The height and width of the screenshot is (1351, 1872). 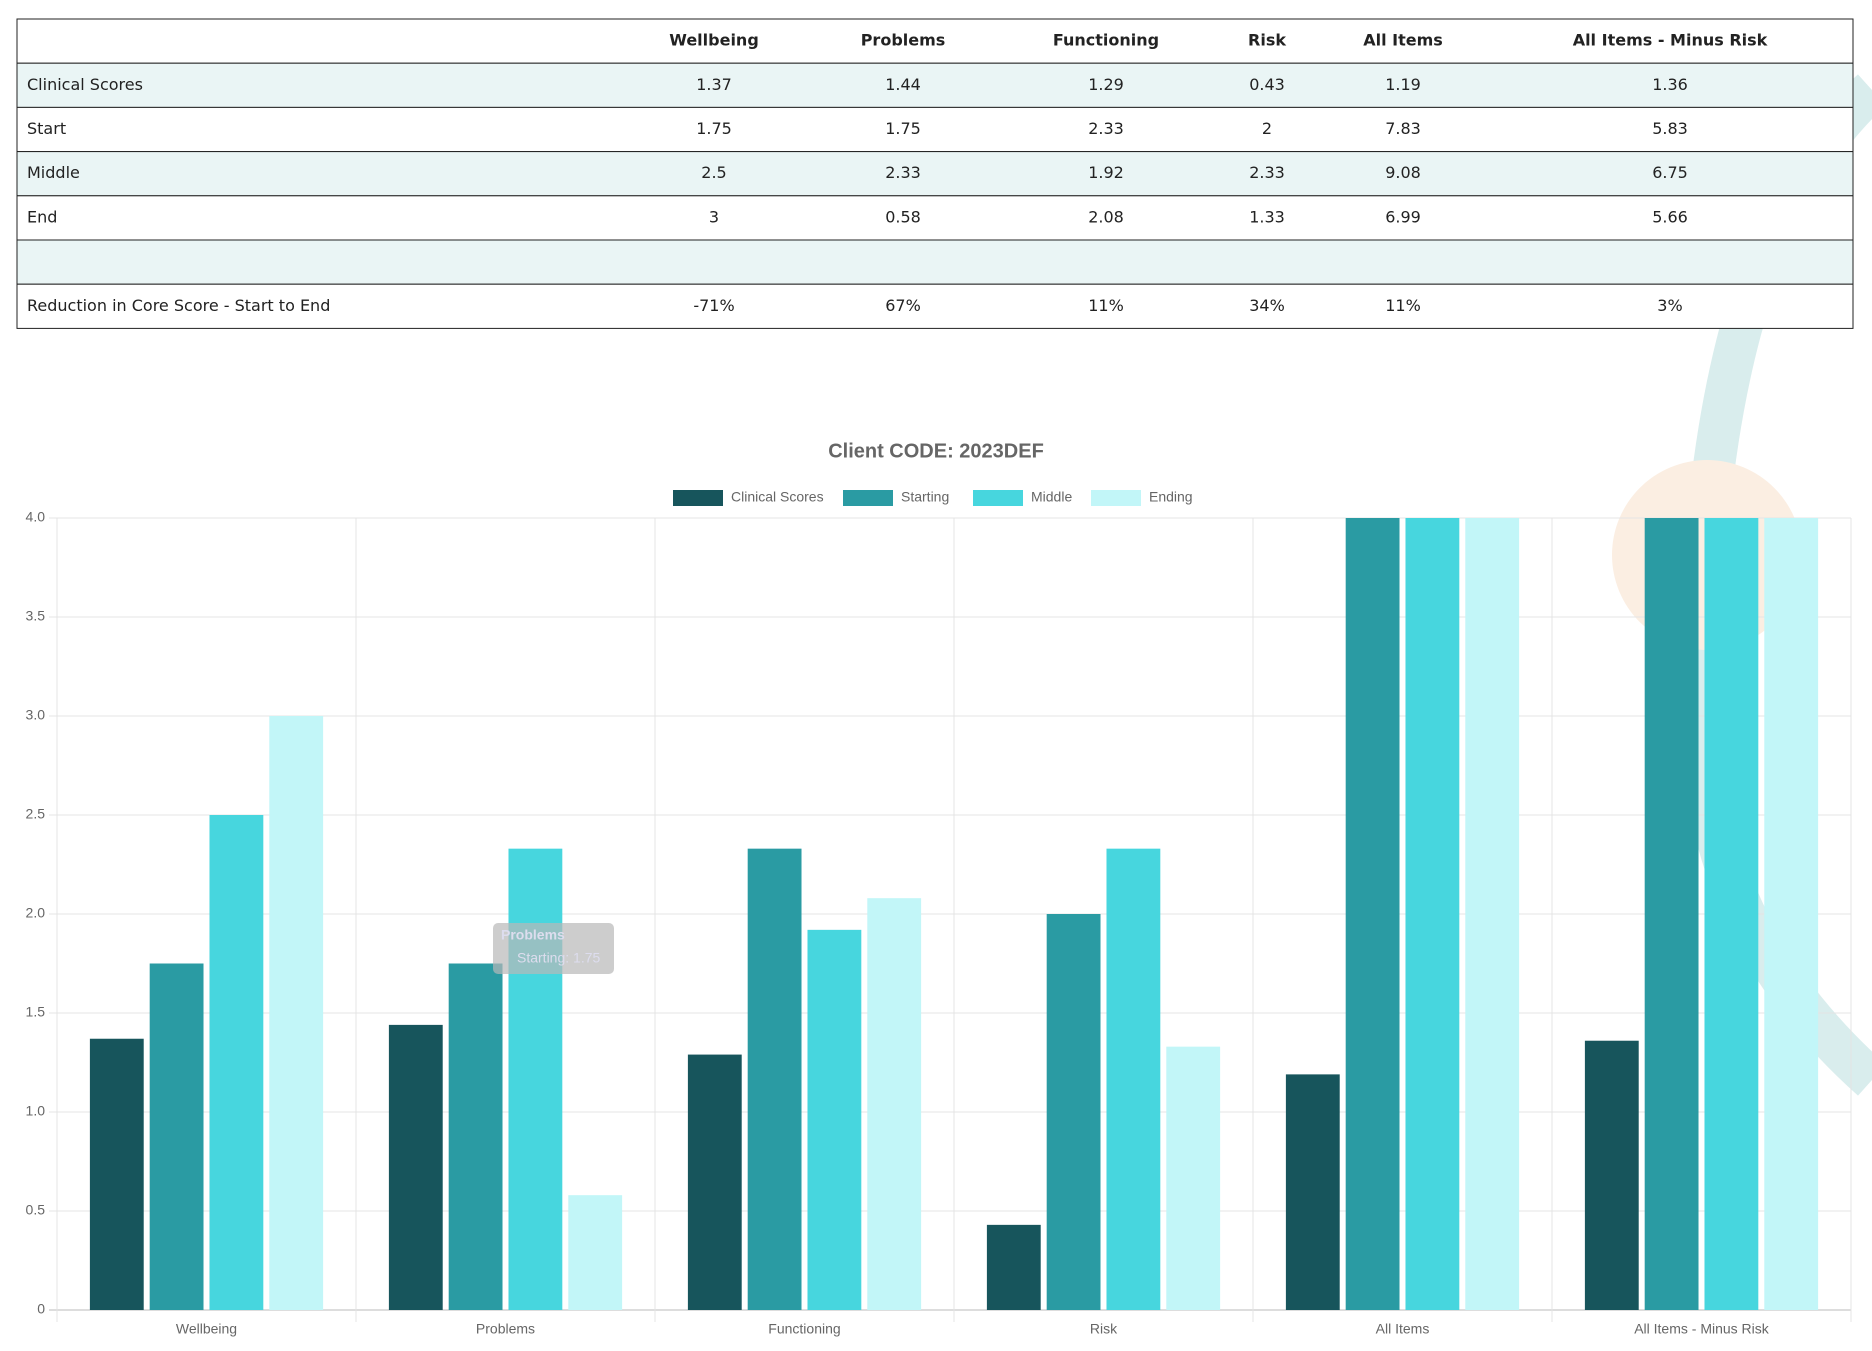 I want to click on cell: 6.99, so click(x=1403, y=216).